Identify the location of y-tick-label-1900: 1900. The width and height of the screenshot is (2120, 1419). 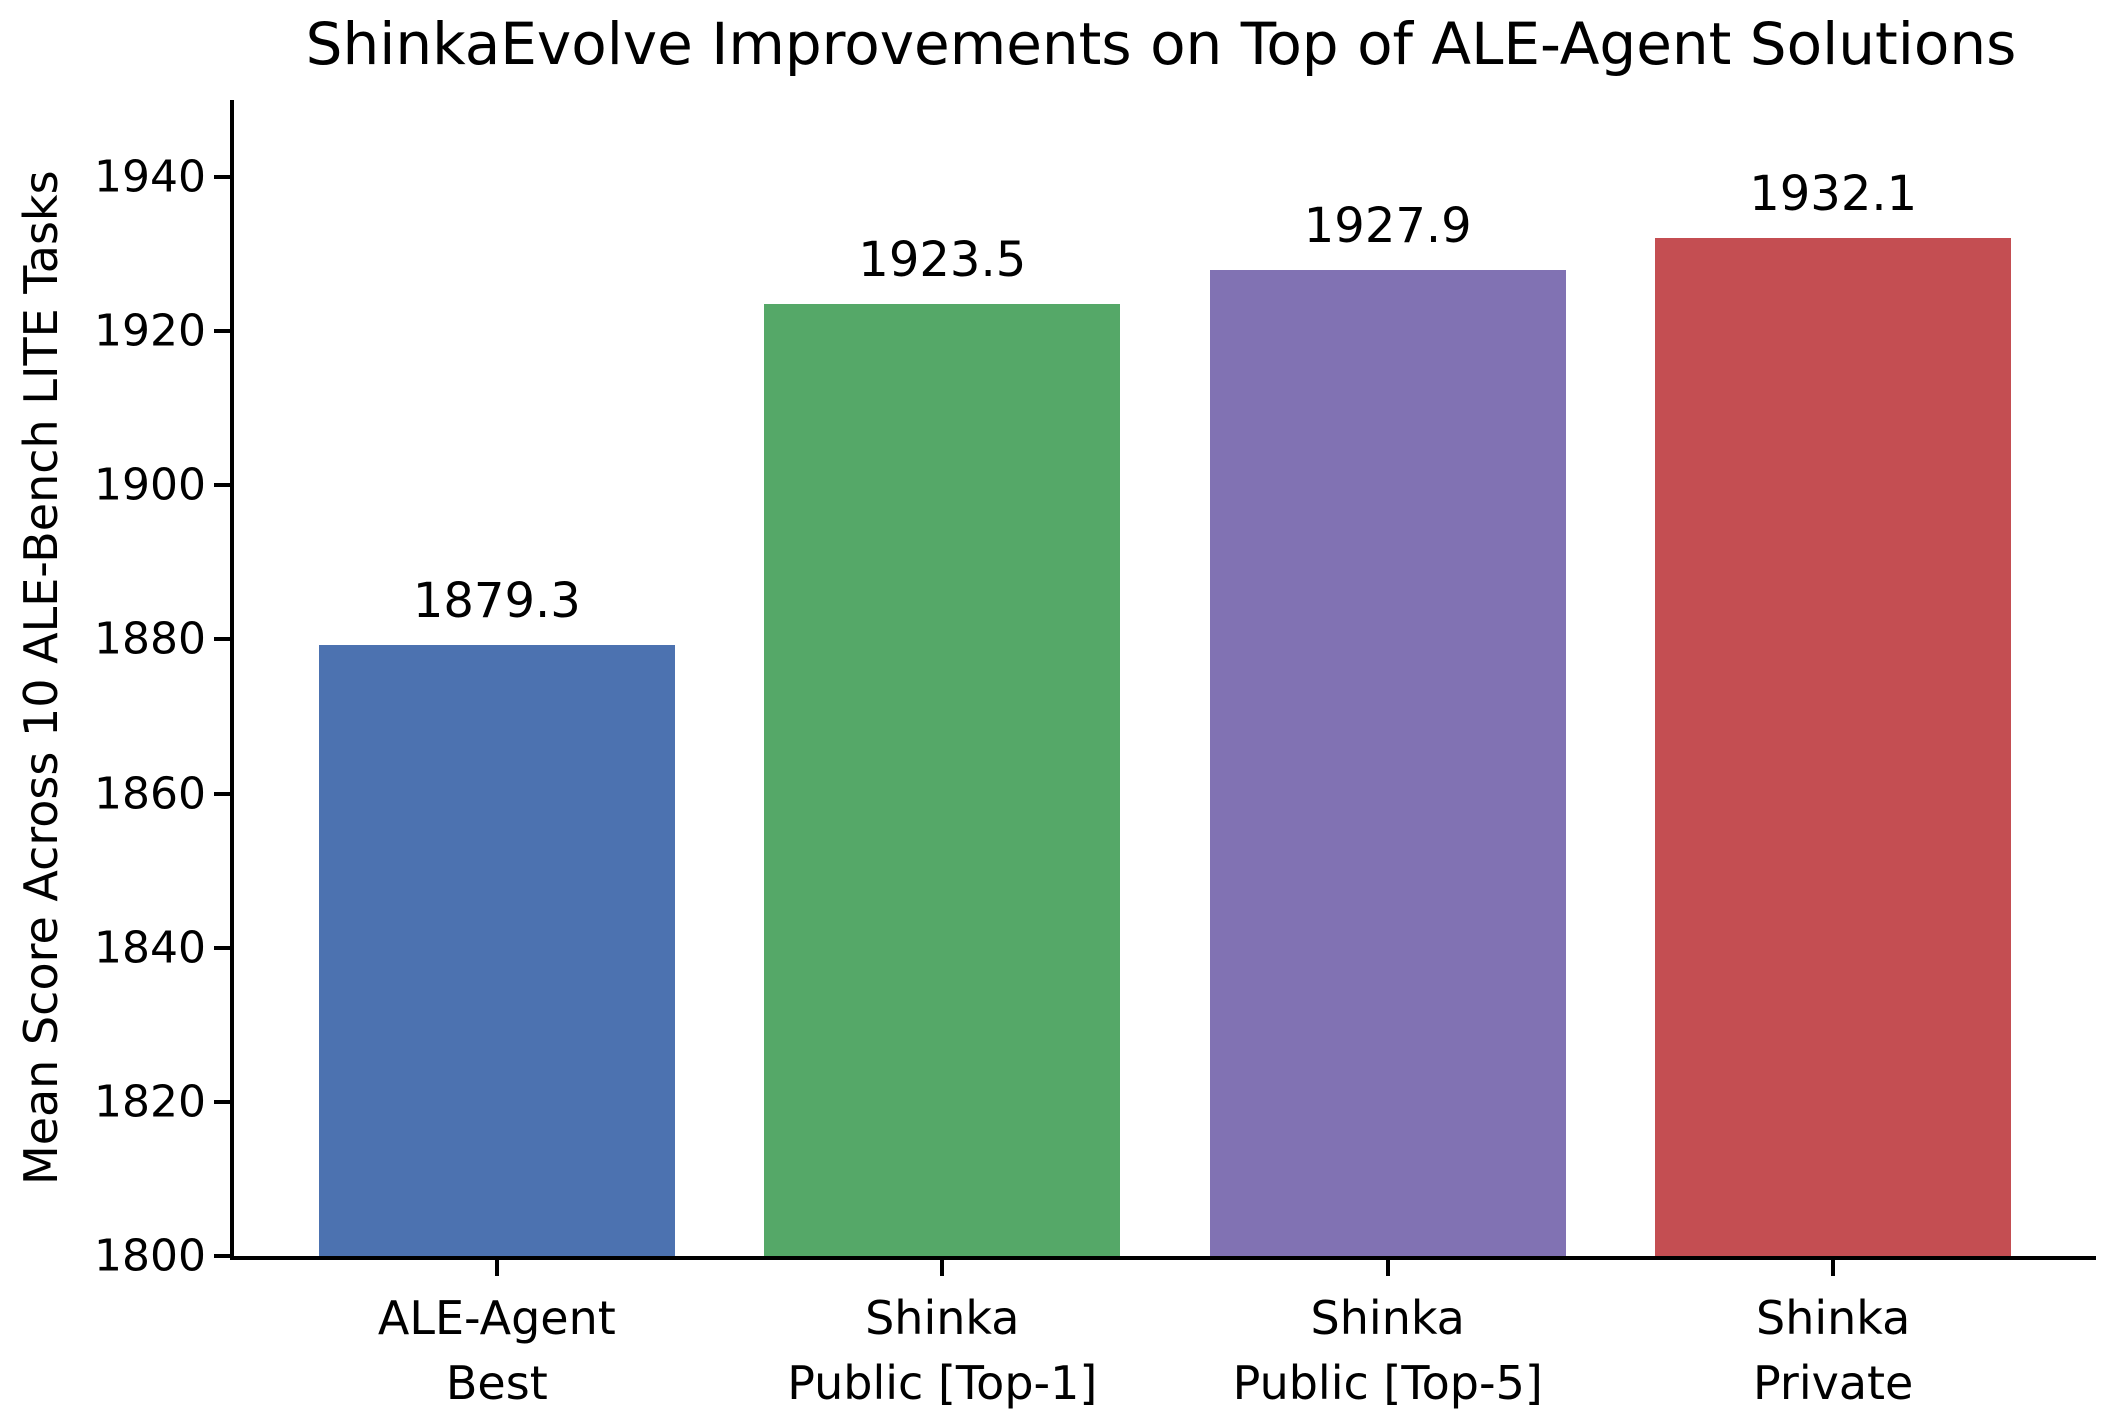
(150, 485).